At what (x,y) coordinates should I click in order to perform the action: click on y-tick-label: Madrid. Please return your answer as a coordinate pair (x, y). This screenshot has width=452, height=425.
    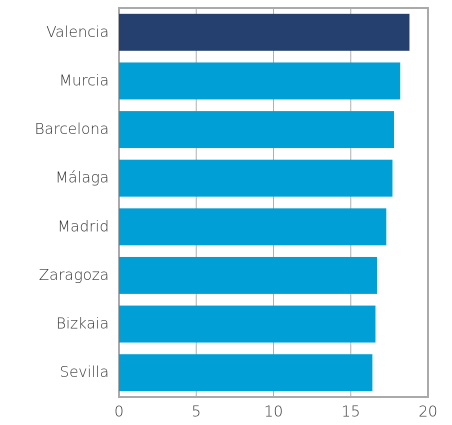
    Looking at the image, I should click on (83, 226).